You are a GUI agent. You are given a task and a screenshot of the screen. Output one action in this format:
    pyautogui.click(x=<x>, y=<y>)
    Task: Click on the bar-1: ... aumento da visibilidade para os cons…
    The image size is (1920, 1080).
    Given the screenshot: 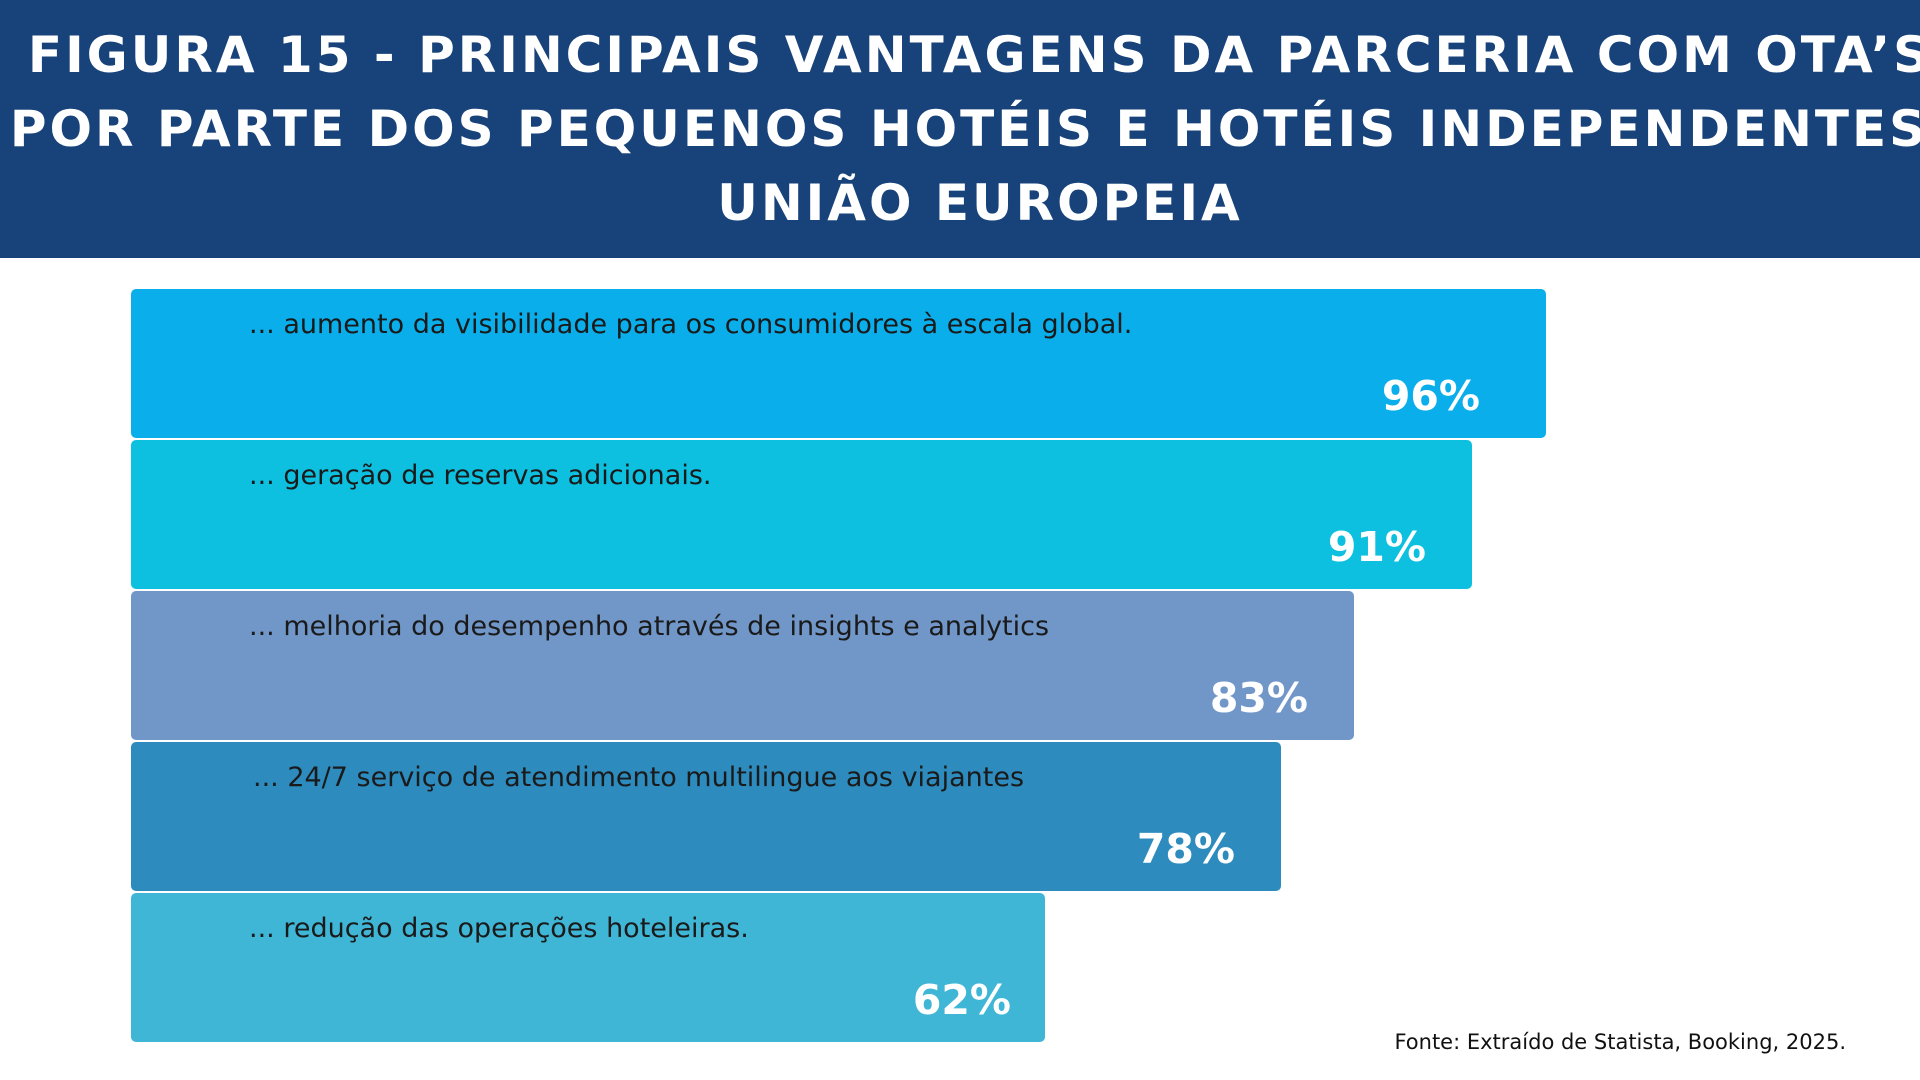 What is the action you would take?
    pyautogui.click(x=838, y=363)
    